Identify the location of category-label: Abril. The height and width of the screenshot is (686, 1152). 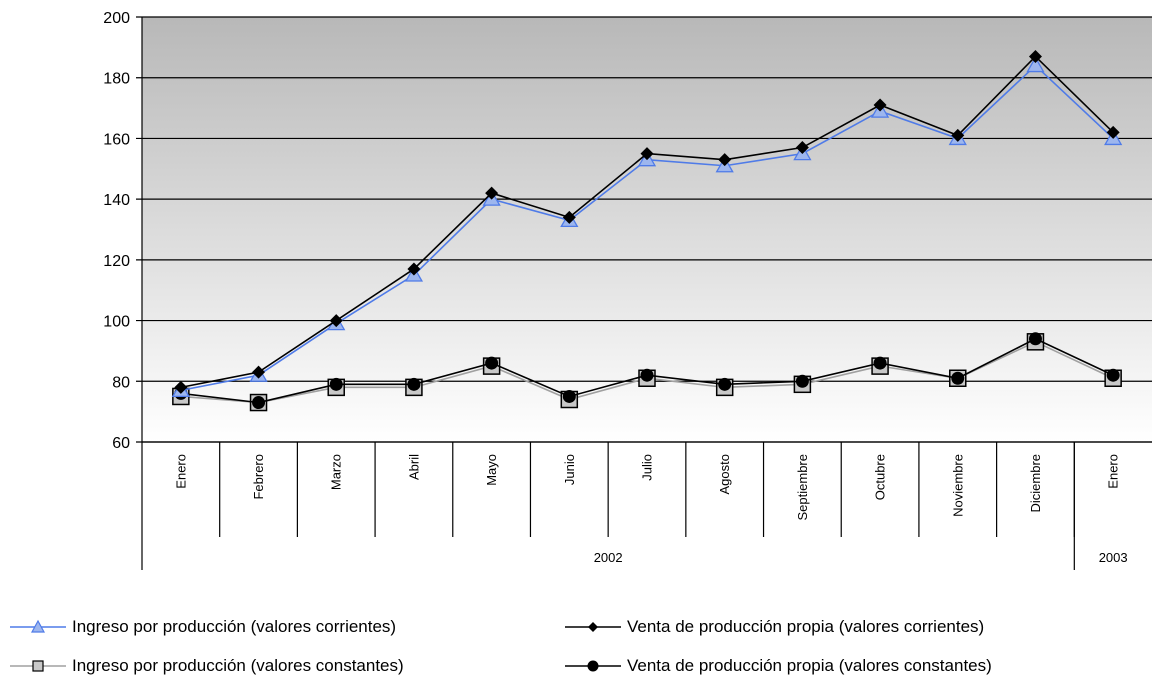
(413, 467).